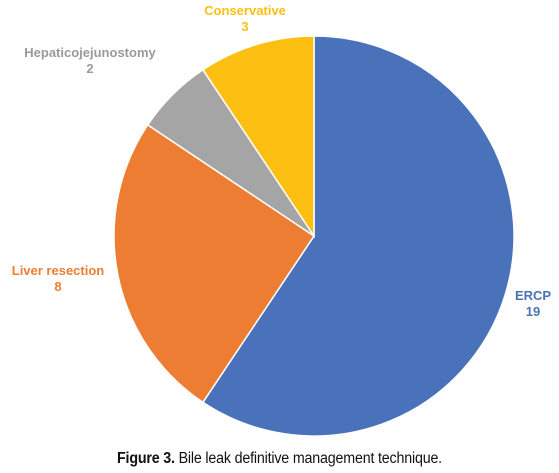 This screenshot has width=559, height=473. Describe the element at coordinates (533, 295) in the screenshot. I see `slice-label-ercp: ERCP` at that location.